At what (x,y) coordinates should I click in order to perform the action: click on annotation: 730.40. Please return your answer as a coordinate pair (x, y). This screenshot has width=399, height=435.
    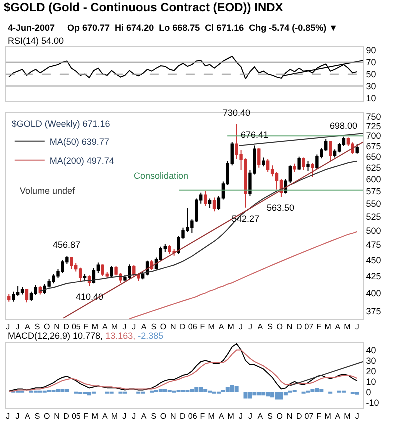
    Looking at the image, I should click on (237, 113).